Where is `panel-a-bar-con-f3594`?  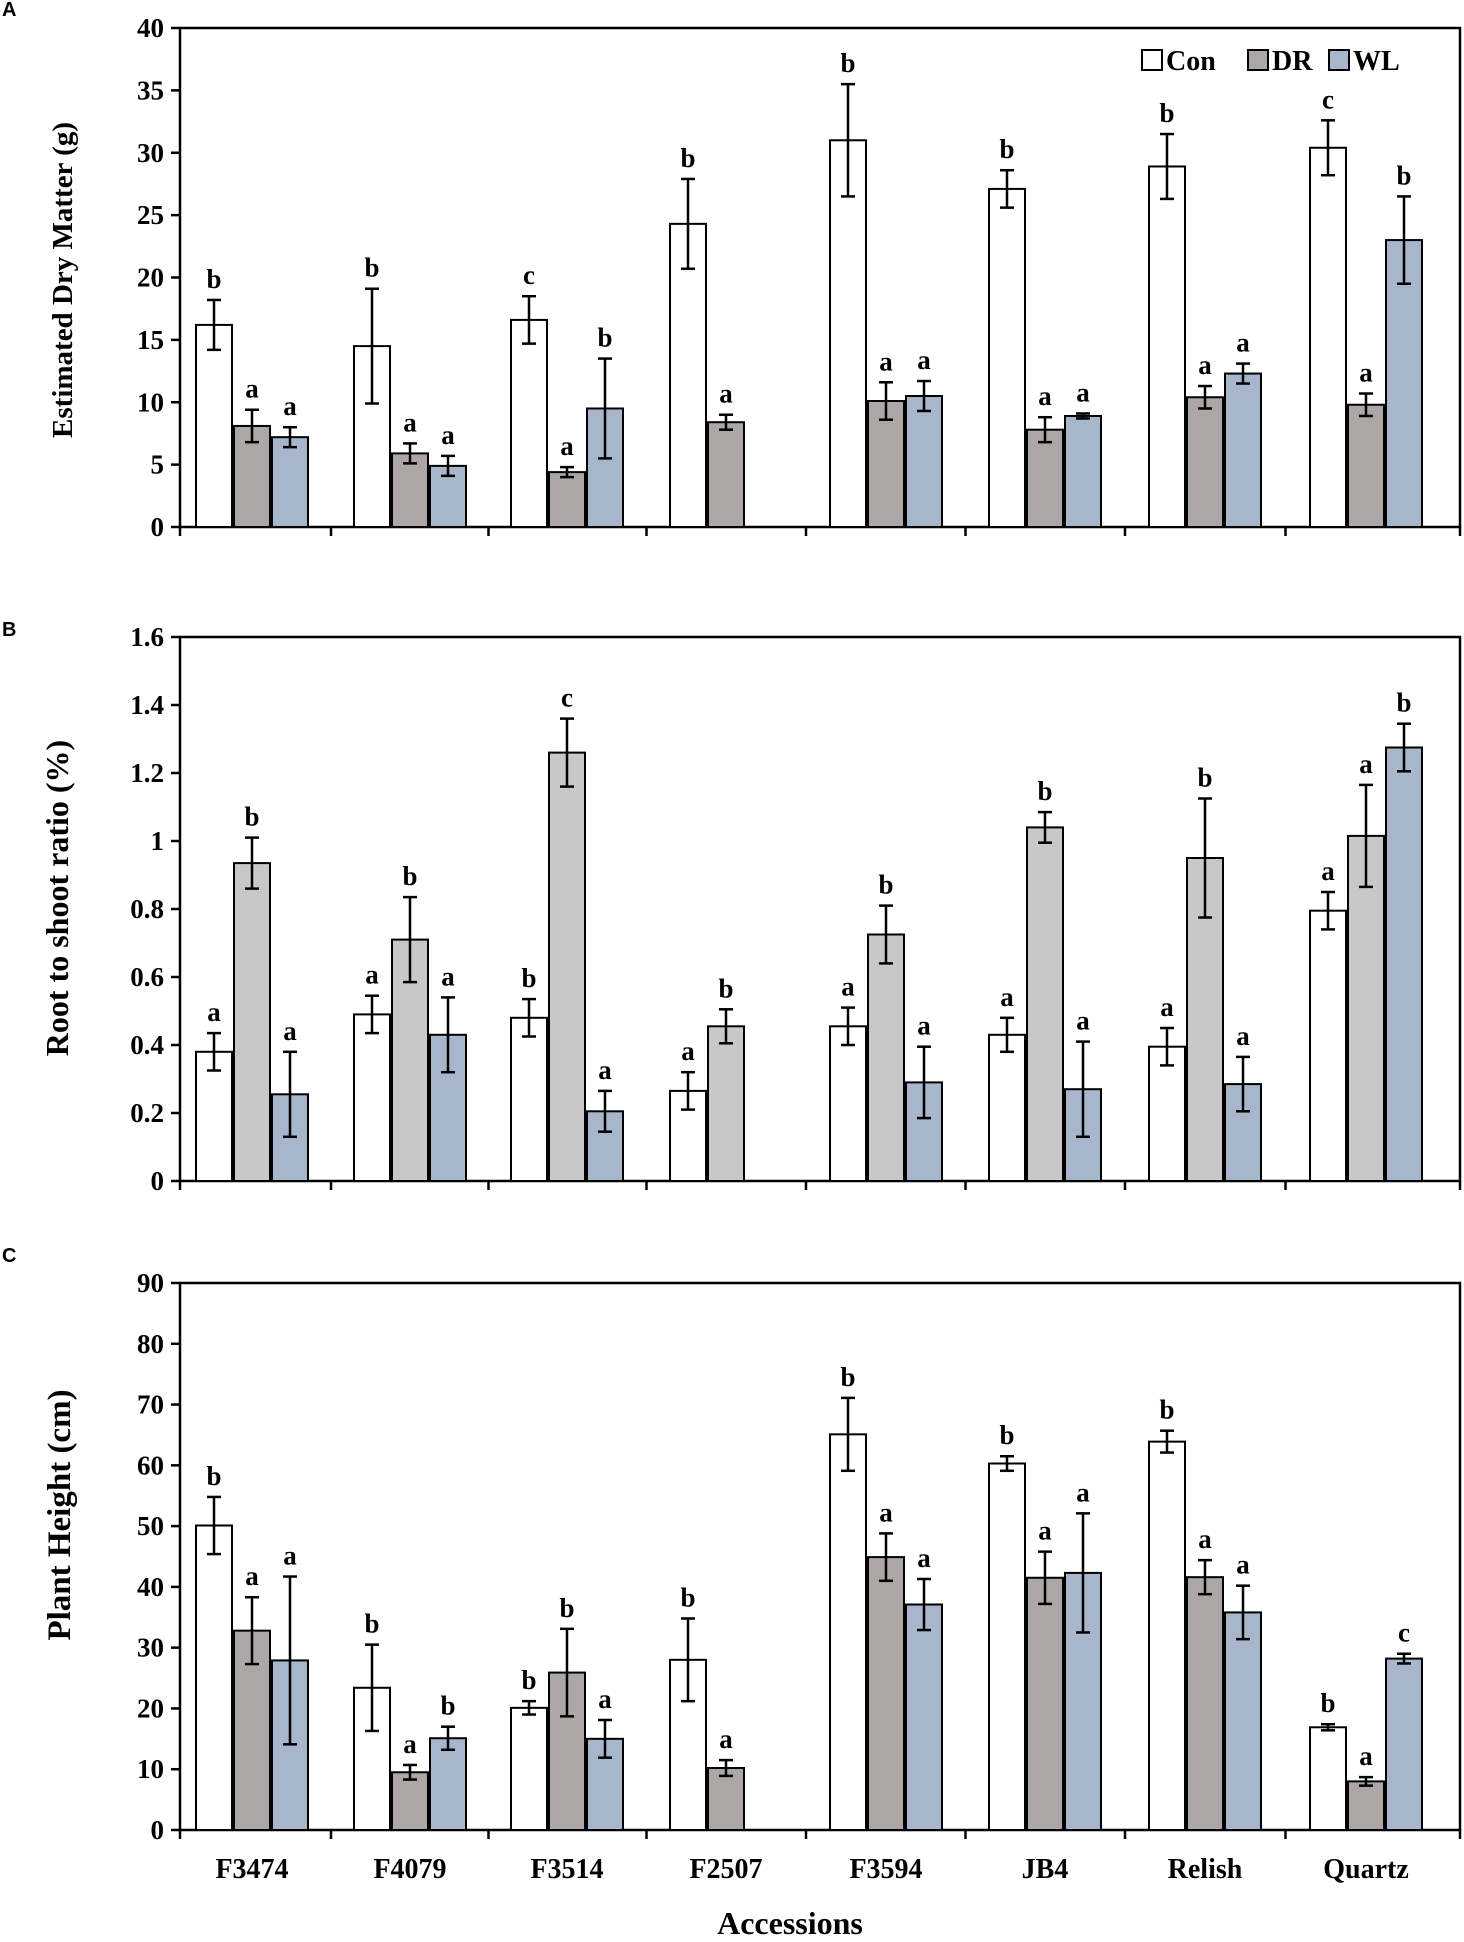 panel-a-bar-con-f3594 is located at coordinates (848, 333).